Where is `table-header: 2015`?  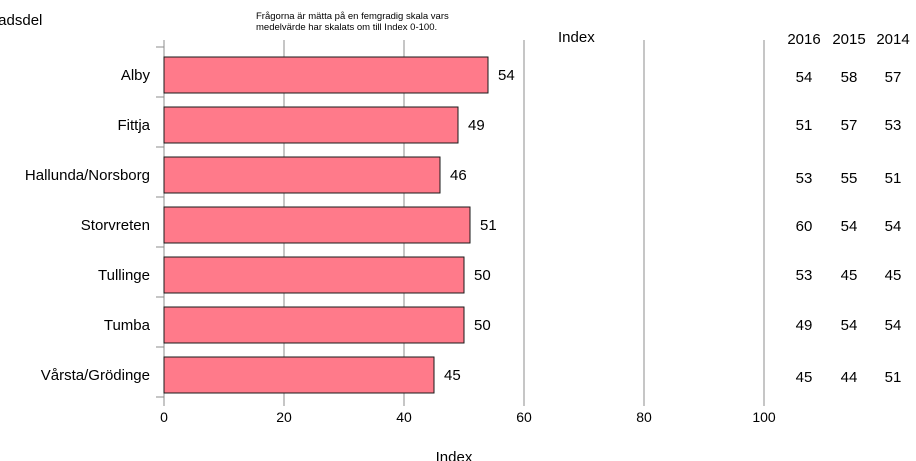 table-header: 2015 is located at coordinates (848, 39).